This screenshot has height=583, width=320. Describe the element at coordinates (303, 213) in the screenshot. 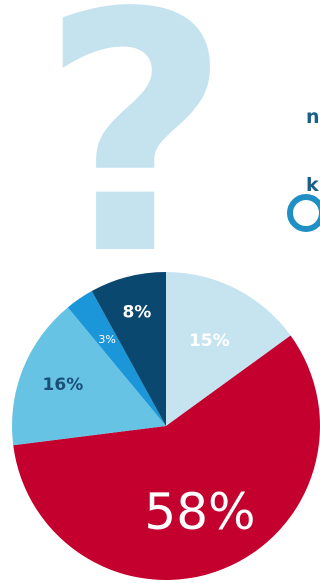

I see `ring-icon` at that location.